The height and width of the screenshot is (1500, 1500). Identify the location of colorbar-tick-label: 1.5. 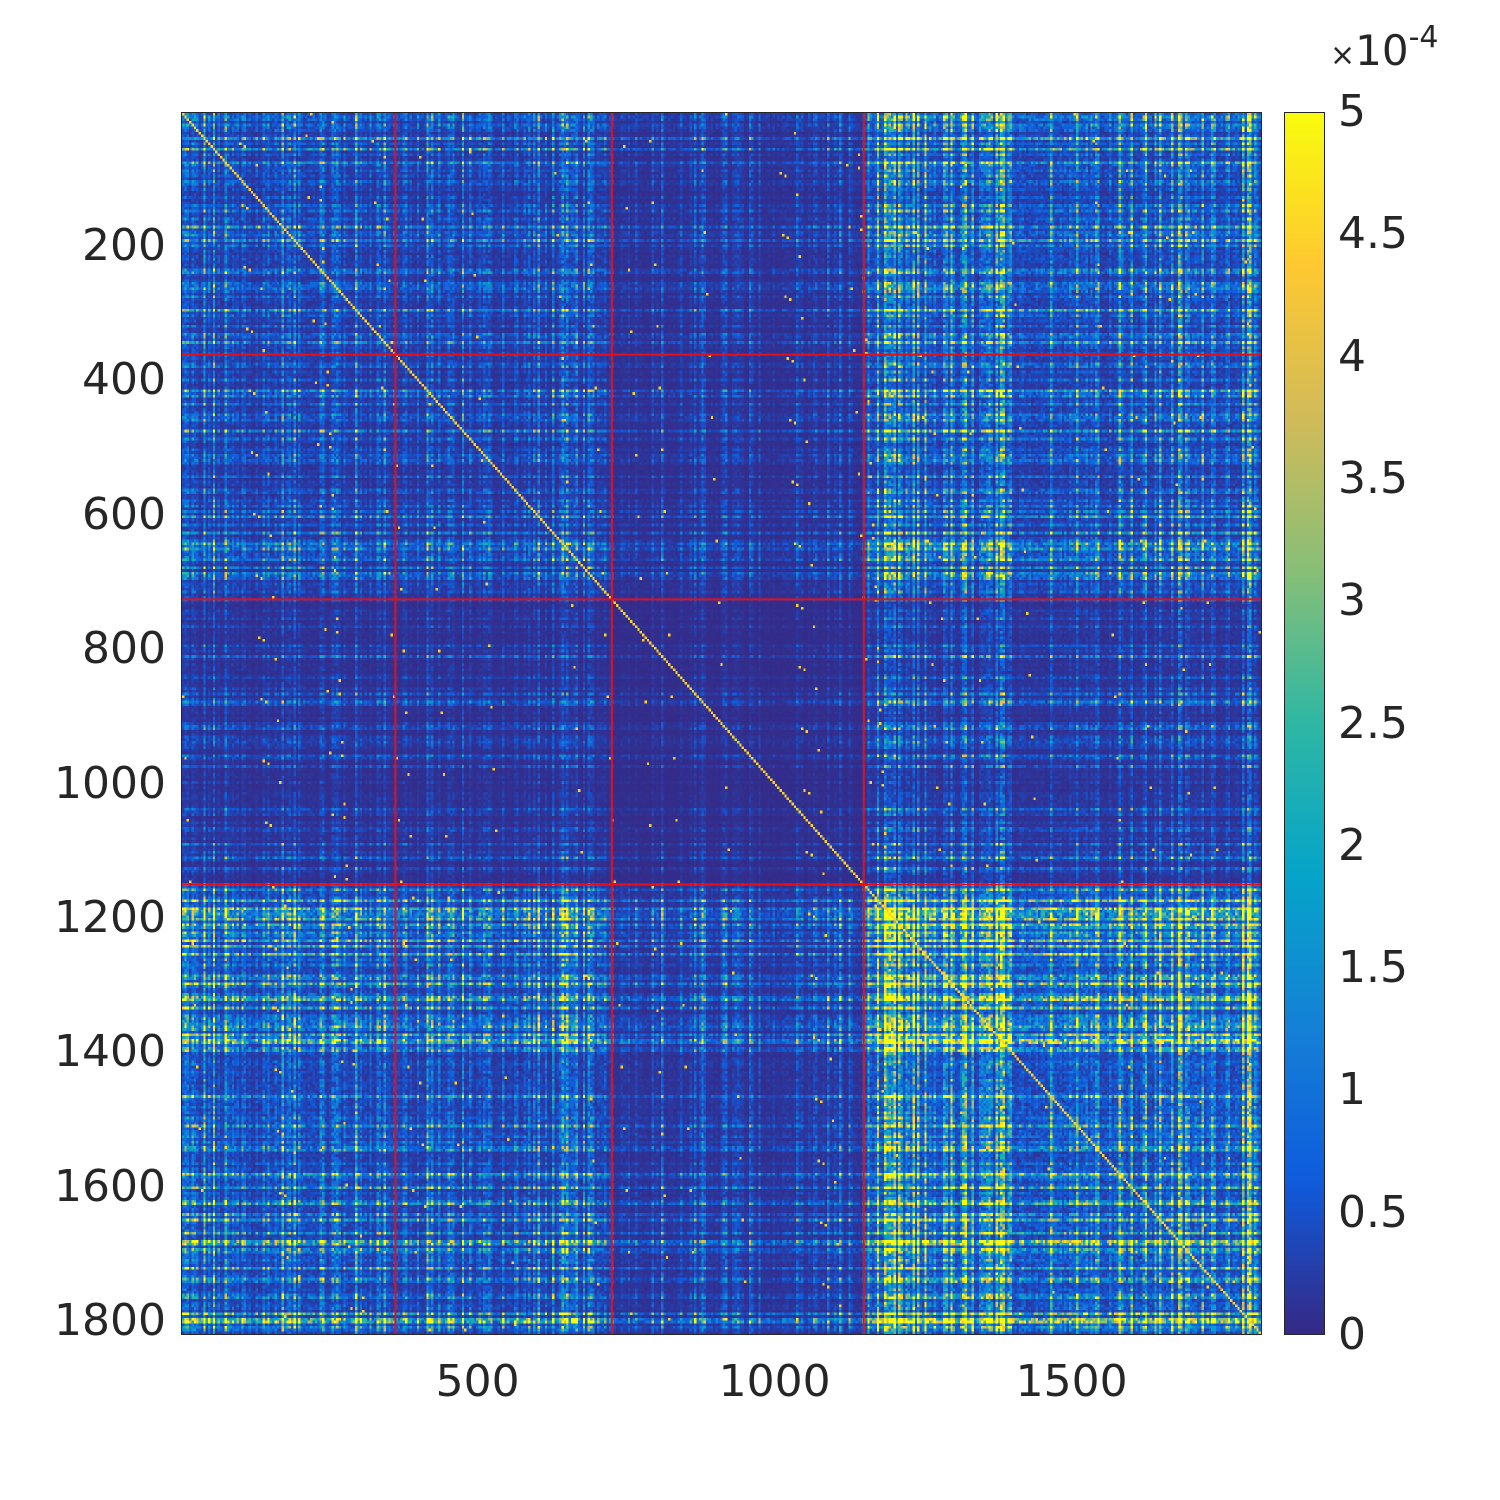
(1373, 968).